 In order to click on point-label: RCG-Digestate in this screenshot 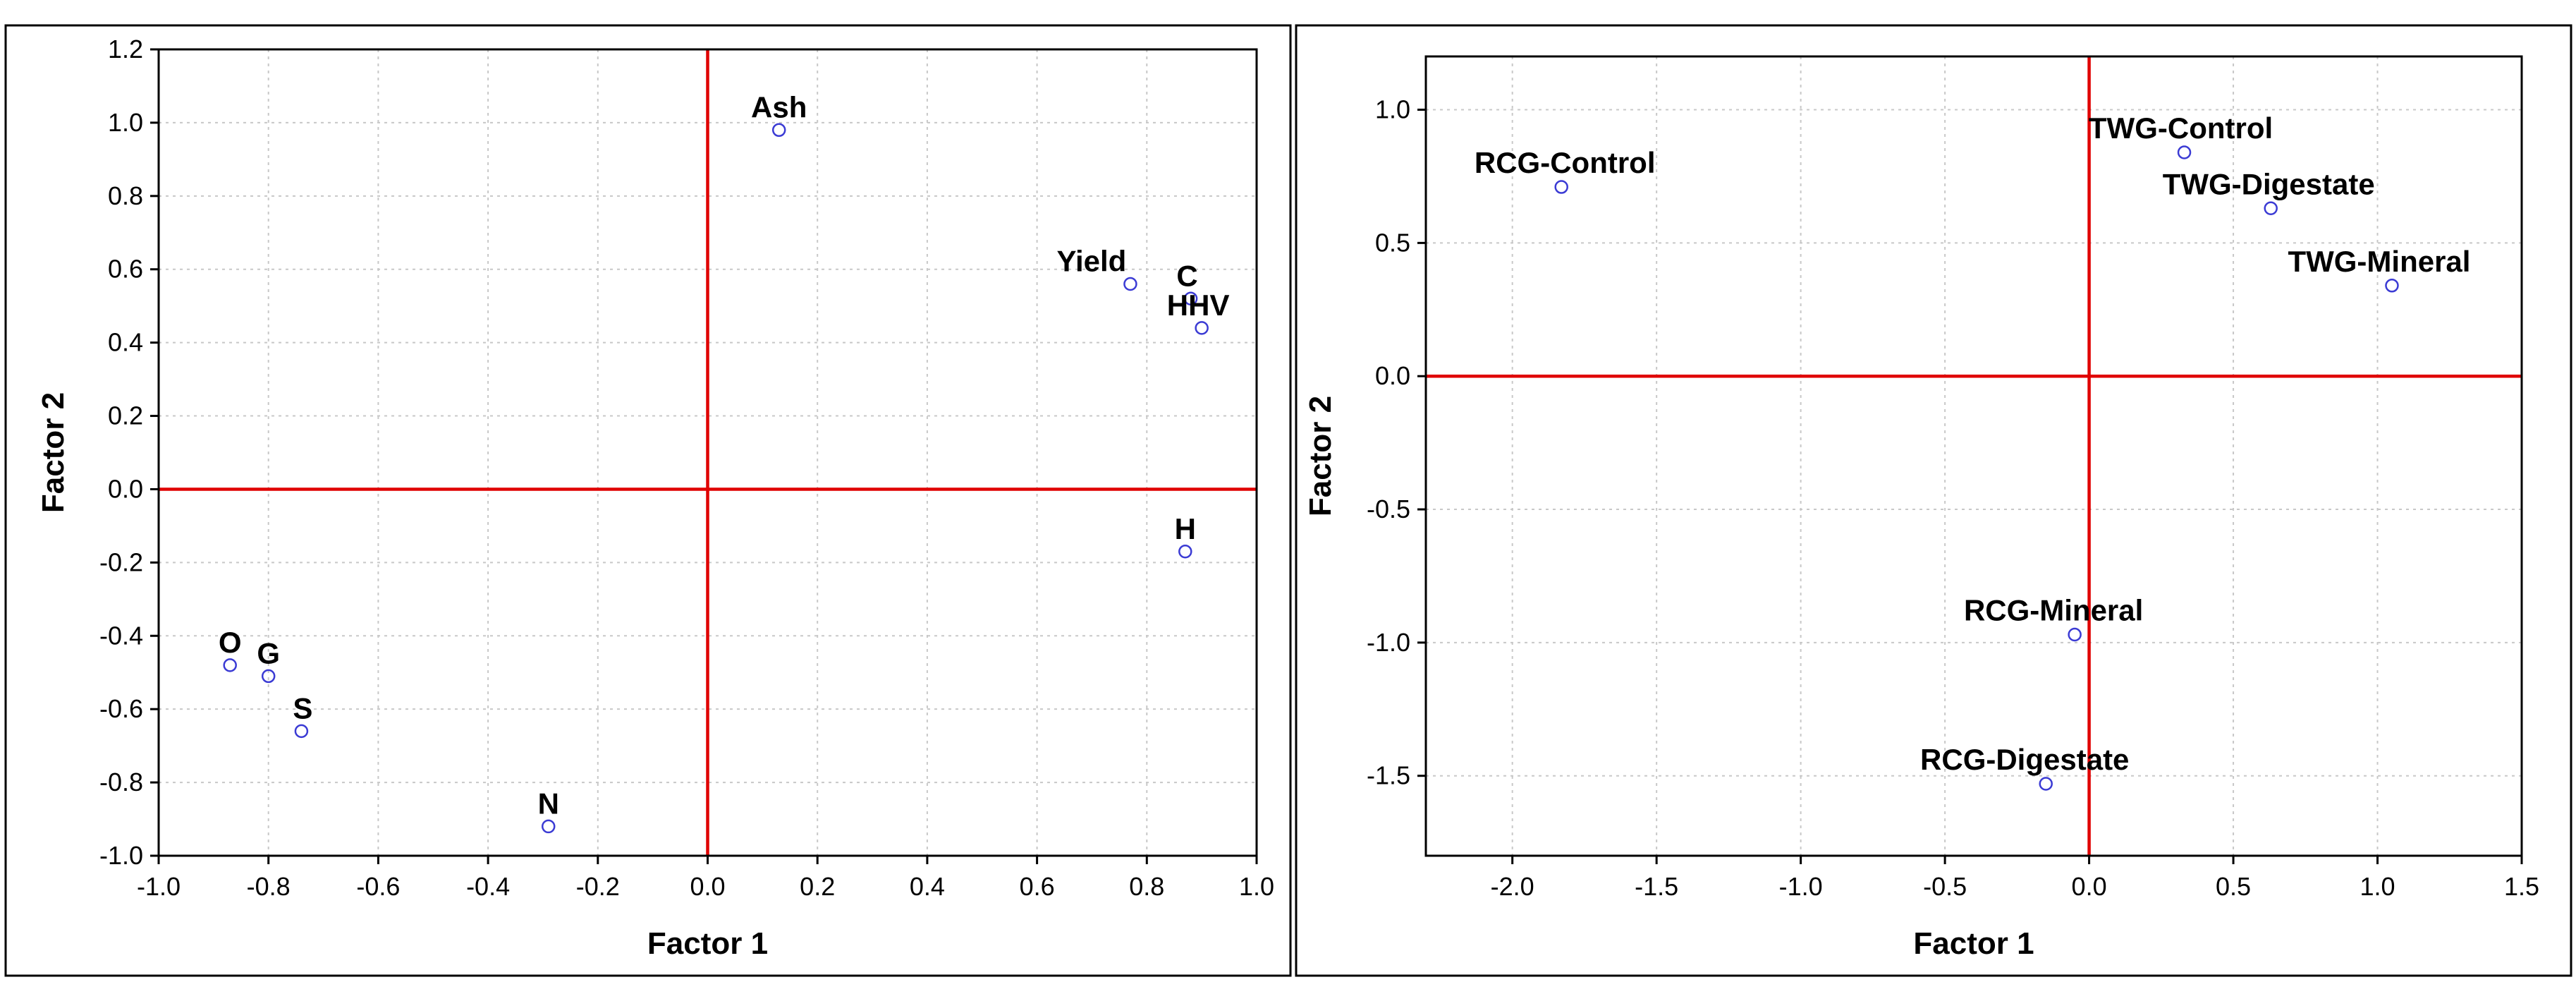, I will do `click(2025, 759)`.